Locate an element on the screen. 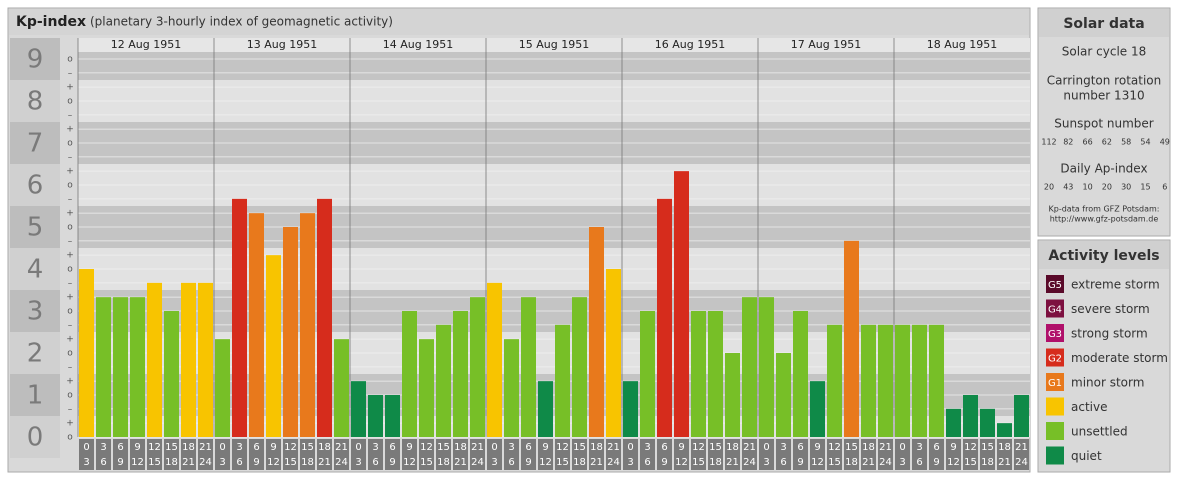 The height and width of the screenshot is (484, 1184). legend-code: G1 is located at coordinates (1055, 383).